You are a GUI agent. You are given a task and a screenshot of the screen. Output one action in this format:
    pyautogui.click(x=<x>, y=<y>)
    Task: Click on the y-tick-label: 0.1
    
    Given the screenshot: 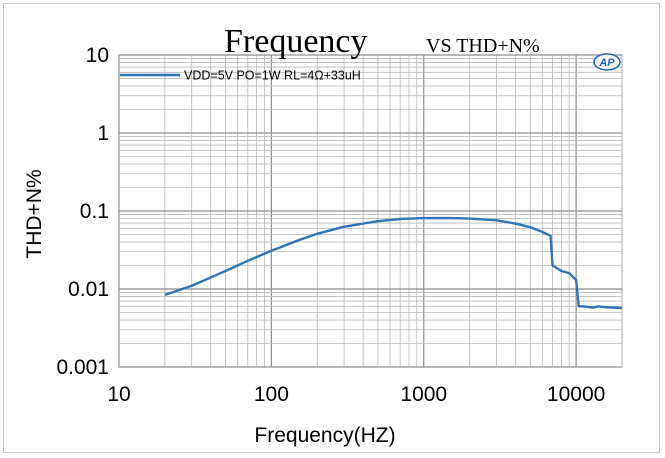 What is the action you would take?
    pyautogui.click(x=94, y=211)
    